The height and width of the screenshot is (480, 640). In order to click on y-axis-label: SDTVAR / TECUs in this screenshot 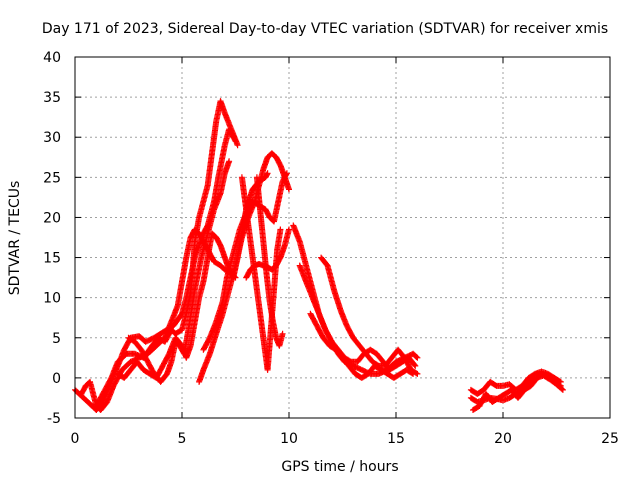, I will do `click(15, 238)`.